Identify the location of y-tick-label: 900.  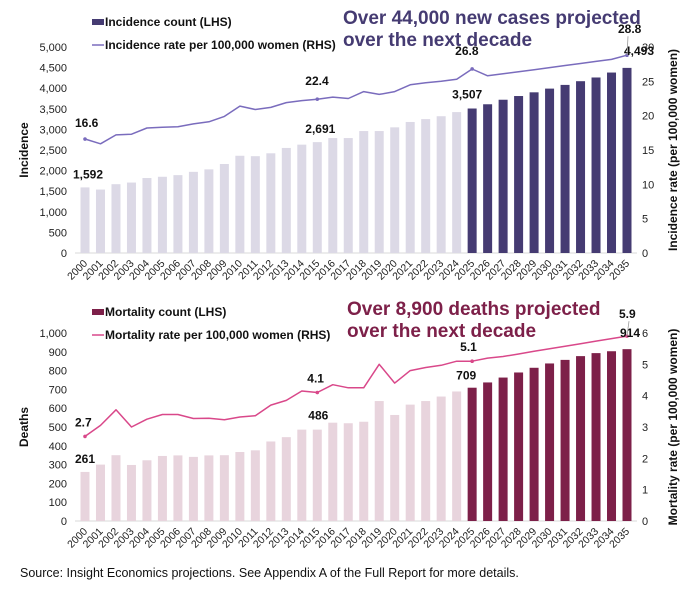
(58, 353).